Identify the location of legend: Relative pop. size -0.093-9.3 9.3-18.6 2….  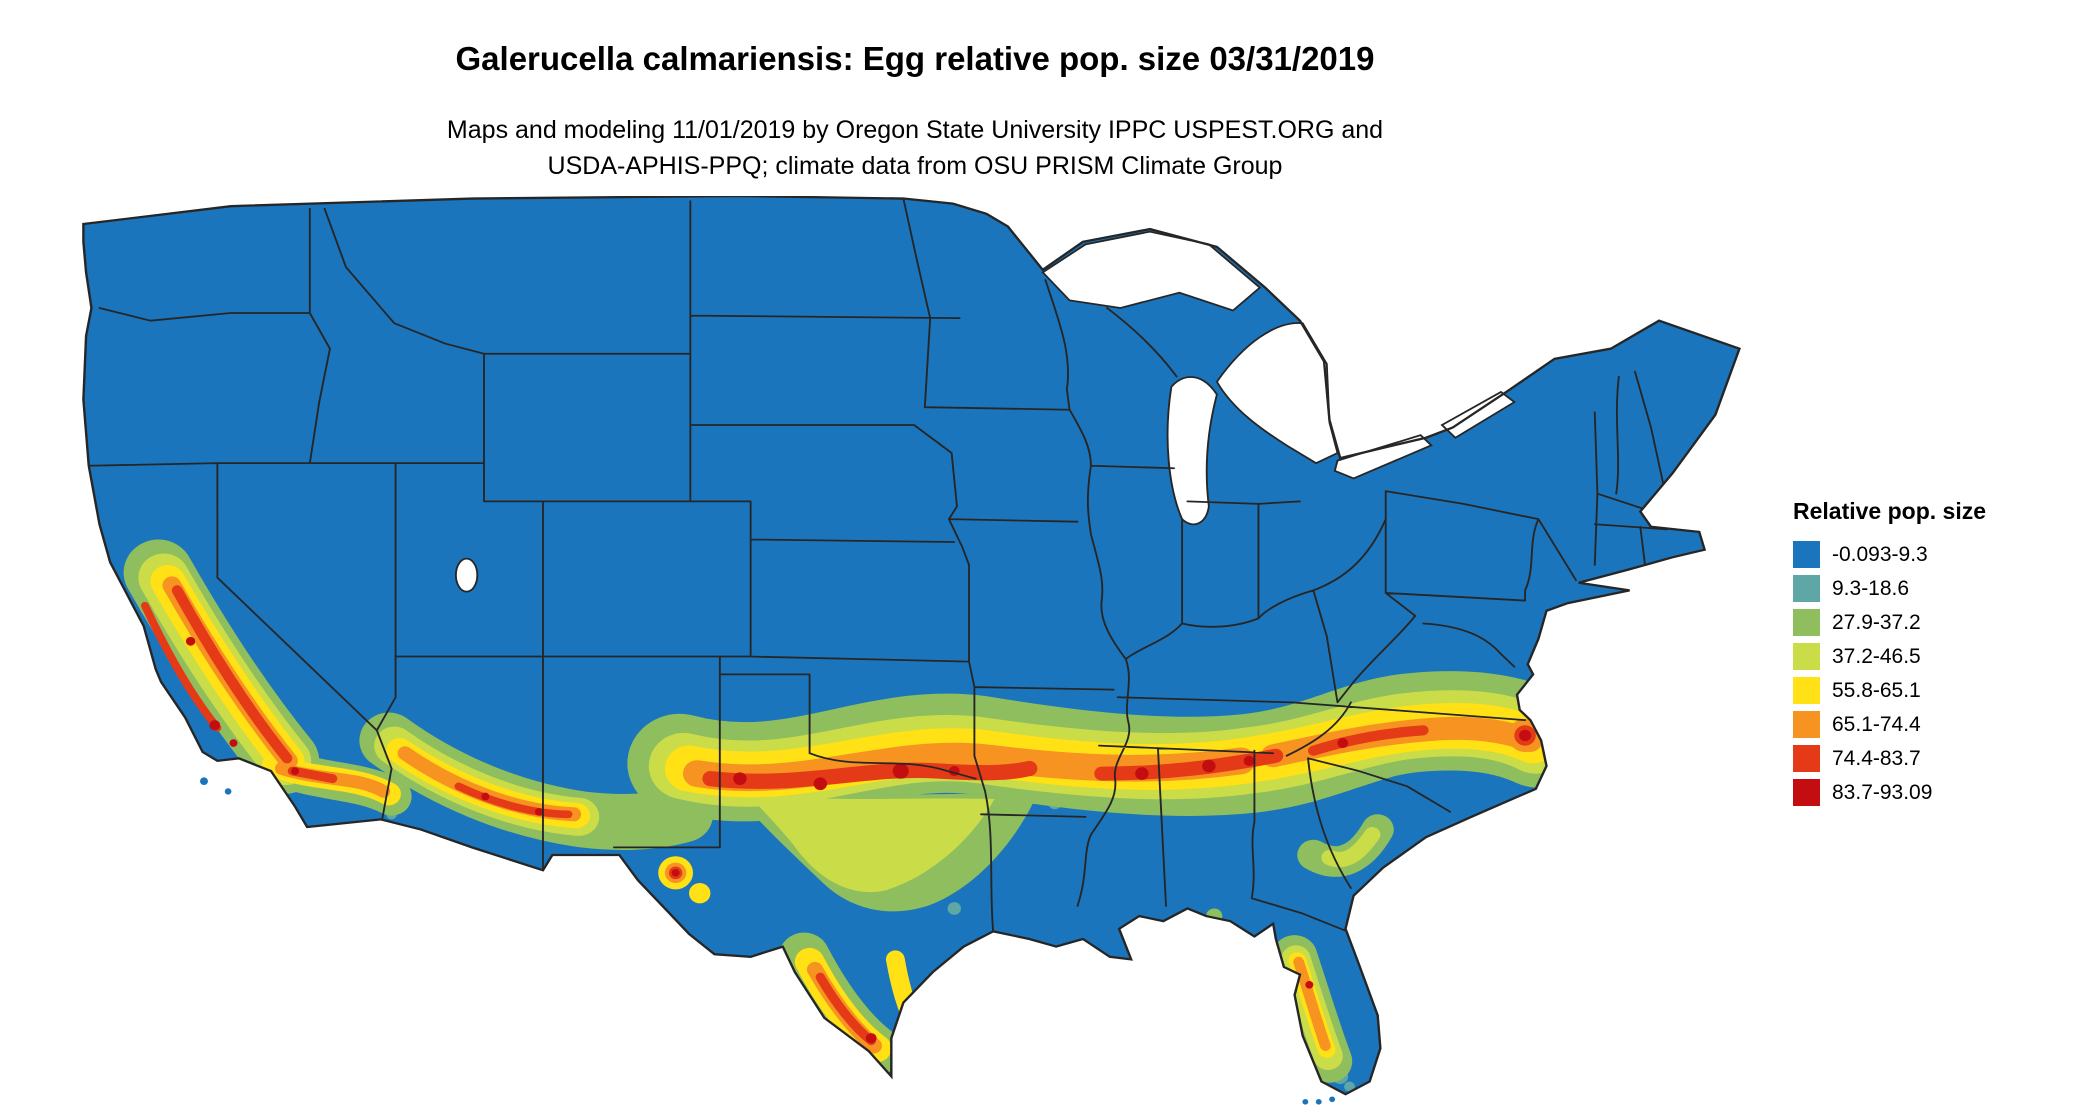
(1943, 655).